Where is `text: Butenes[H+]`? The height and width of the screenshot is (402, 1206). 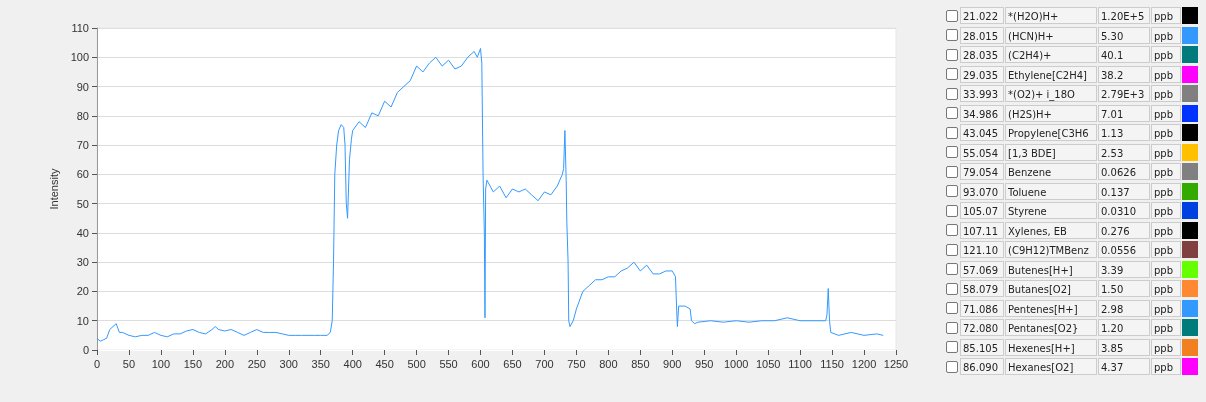 text: Butenes[H+] is located at coordinates (1051, 269).